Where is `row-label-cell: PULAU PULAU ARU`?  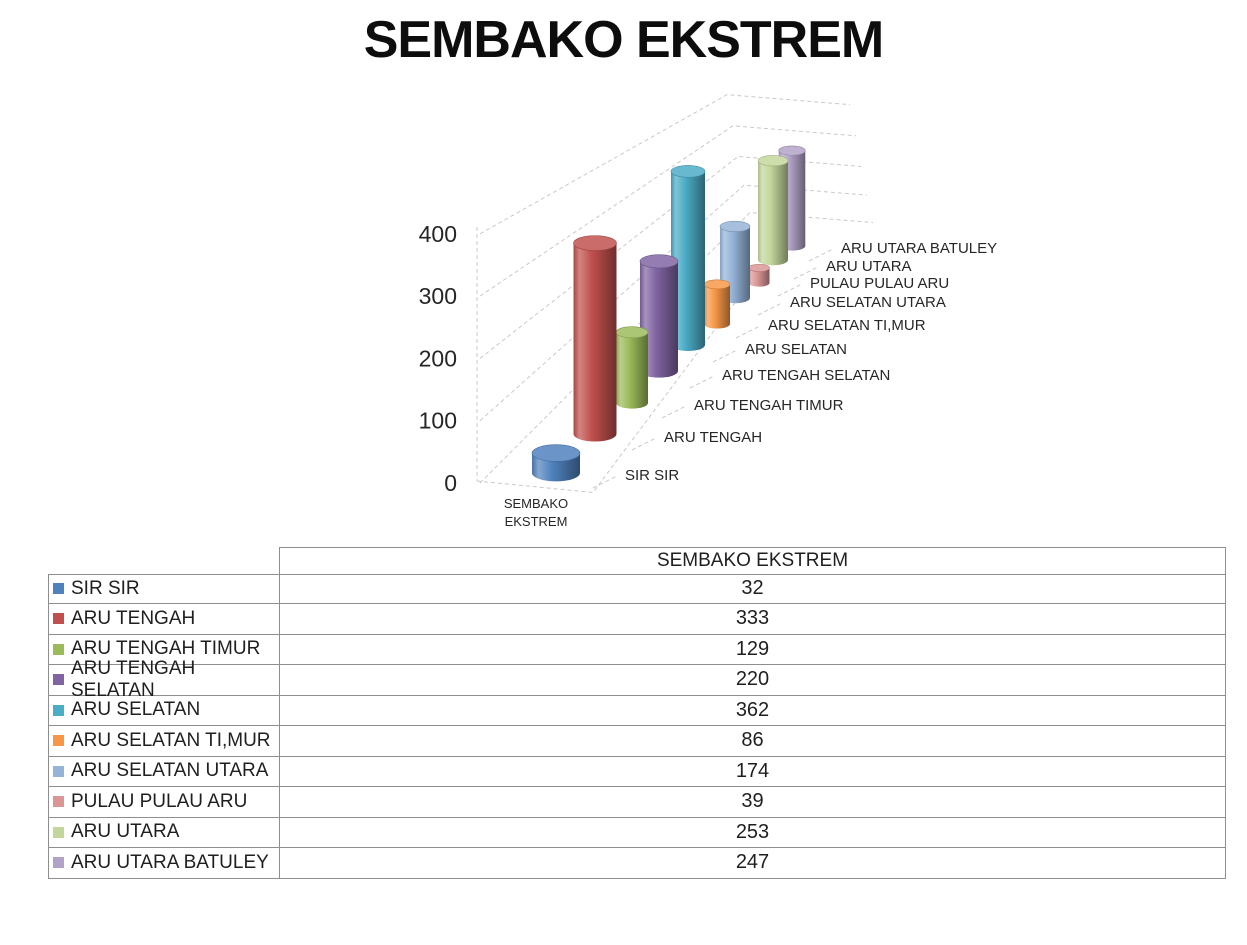 row-label-cell: PULAU PULAU ARU is located at coordinates (164, 802).